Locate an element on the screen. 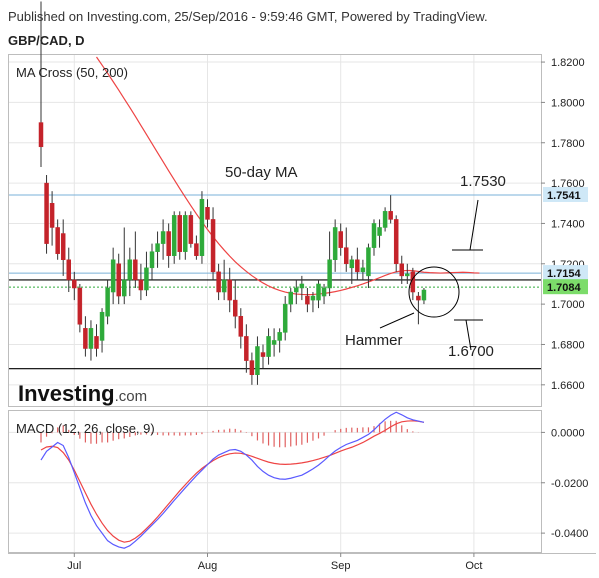 This screenshot has height=578, width=599. price-tick-label: 1.7400 is located at coordinates (568, 224).